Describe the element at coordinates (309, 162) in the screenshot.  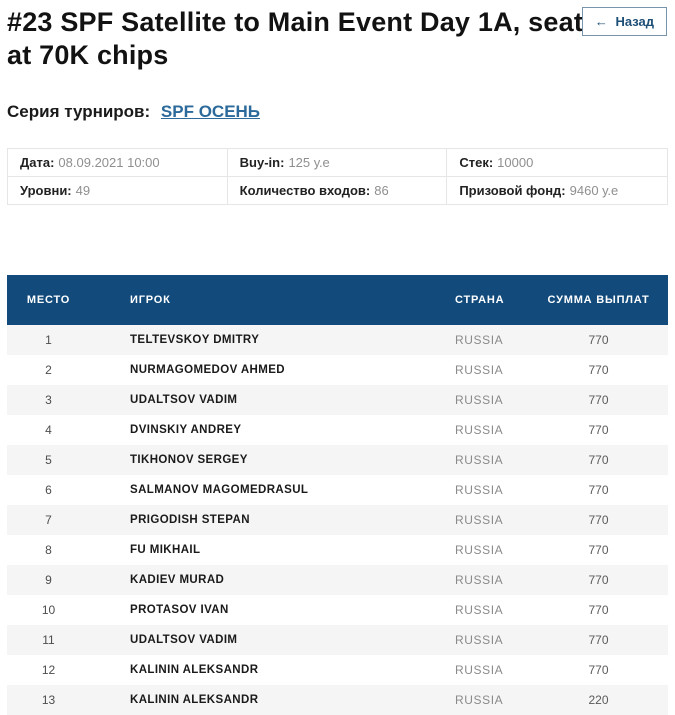
I see `info-value: 125 у.е` at that location.